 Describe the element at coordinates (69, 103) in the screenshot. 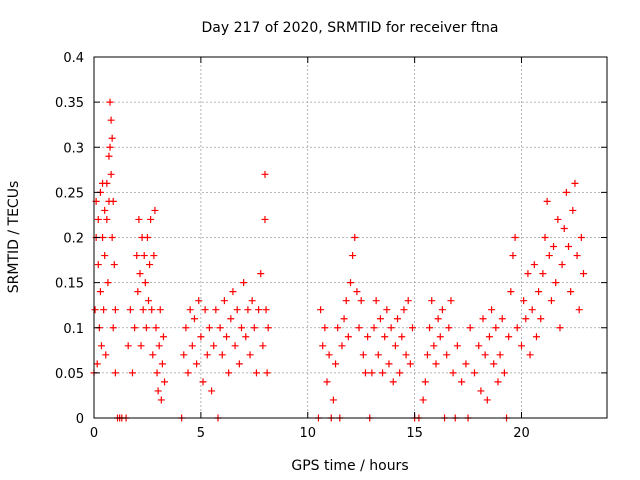

I see `y-tick-label: 0.35` at that location.